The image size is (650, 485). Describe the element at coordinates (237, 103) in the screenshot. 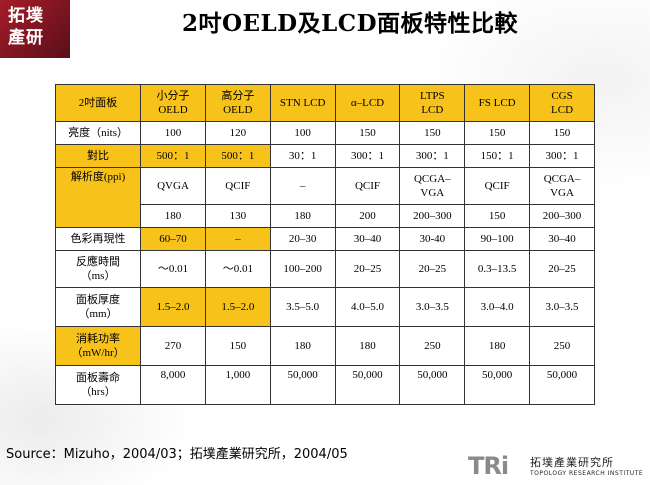

I see `header-cell-polymer-oeld: 高分子 OELD` at that location.